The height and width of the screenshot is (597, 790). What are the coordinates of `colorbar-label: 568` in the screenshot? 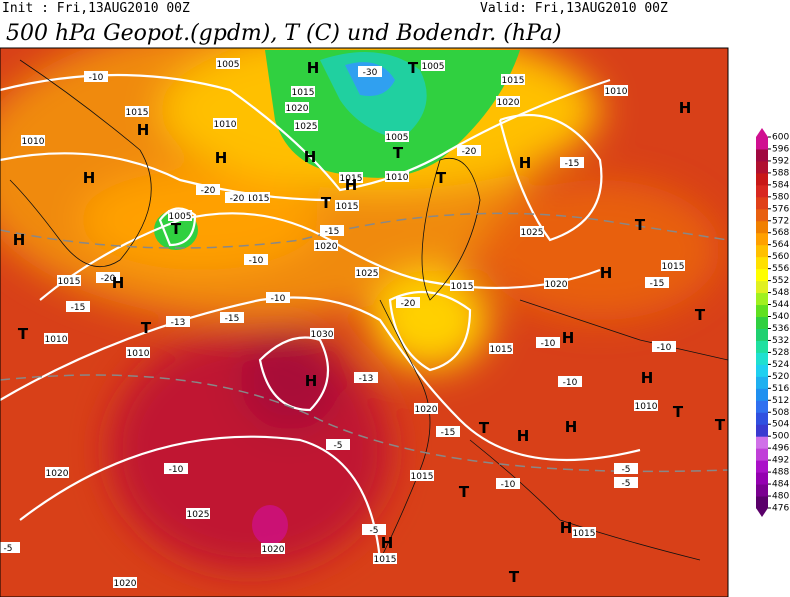 It's located at (780, 233).